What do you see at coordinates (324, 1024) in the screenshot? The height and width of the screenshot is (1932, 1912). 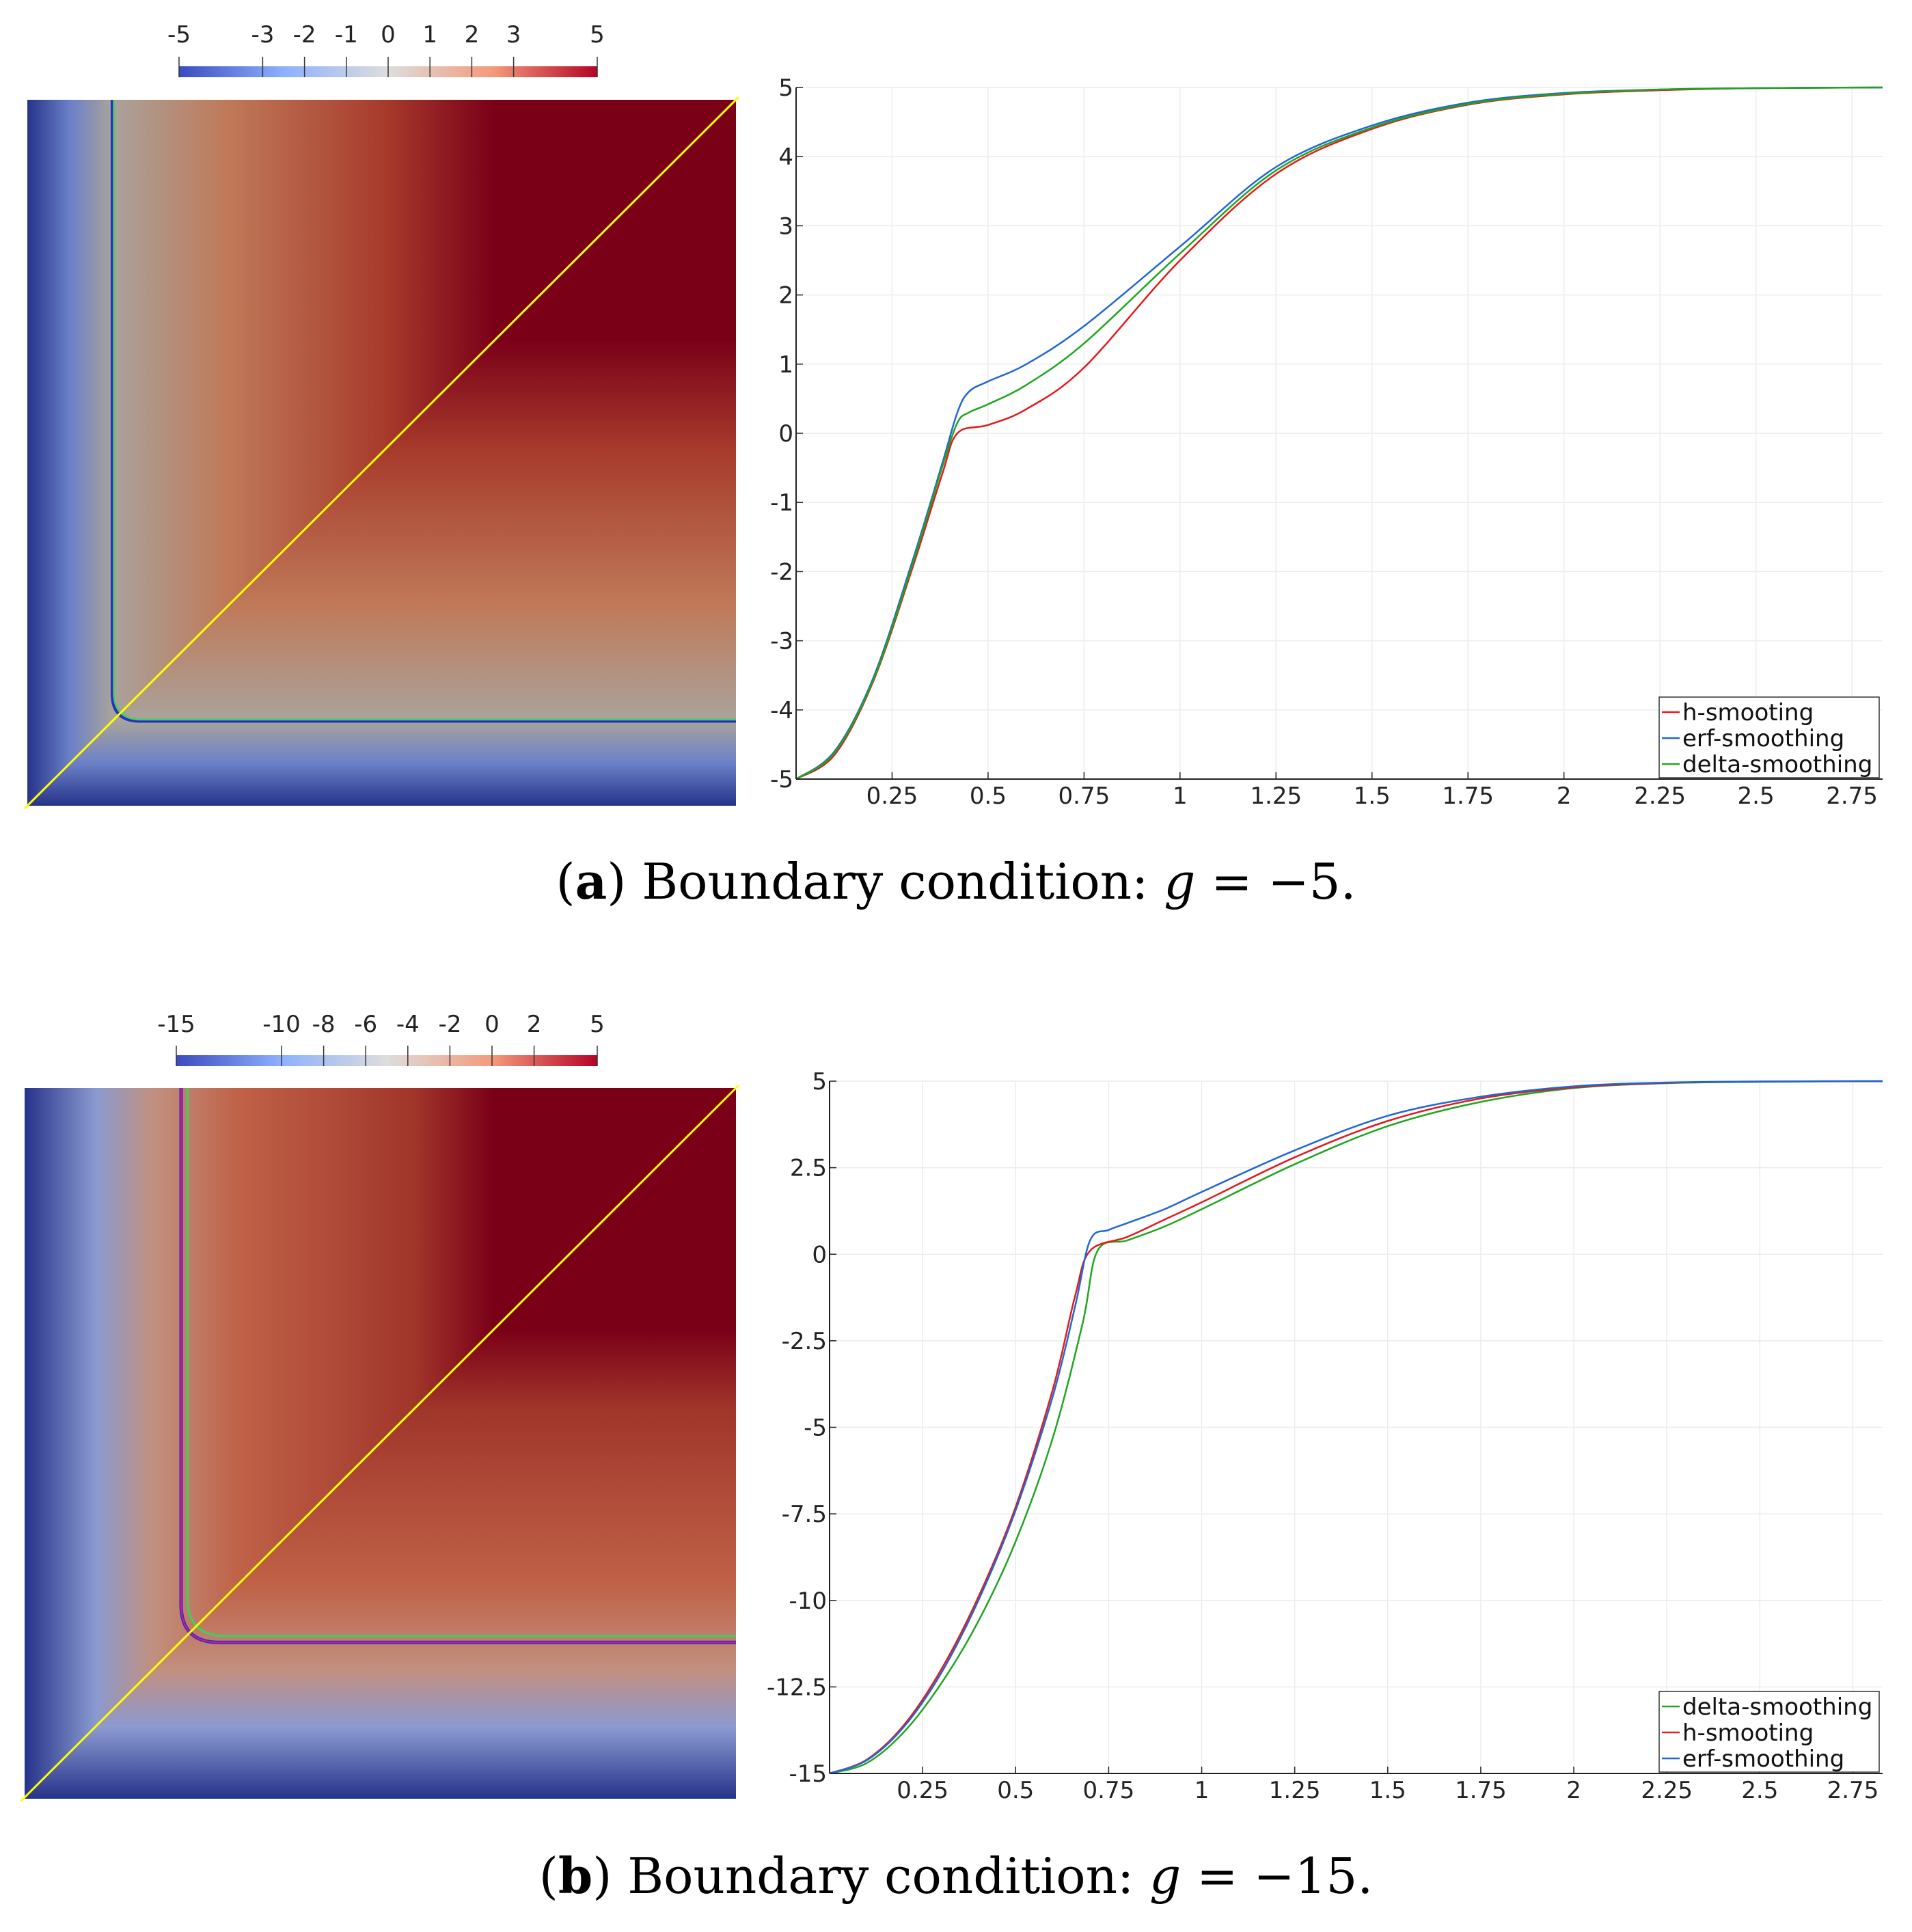 I see `colorbar-tick-label: -8` at bounding box center [324, 1024].